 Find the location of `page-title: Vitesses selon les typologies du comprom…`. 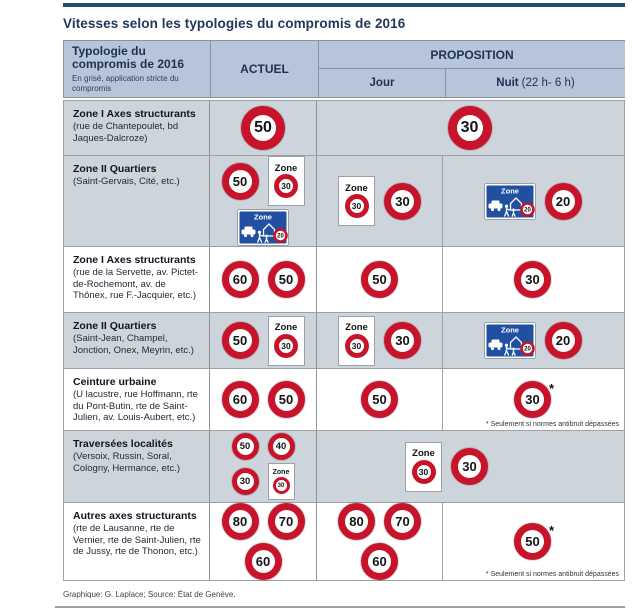

page-title: Vitesses selon les typologies du comprom… is located at coordinates (234, 23).